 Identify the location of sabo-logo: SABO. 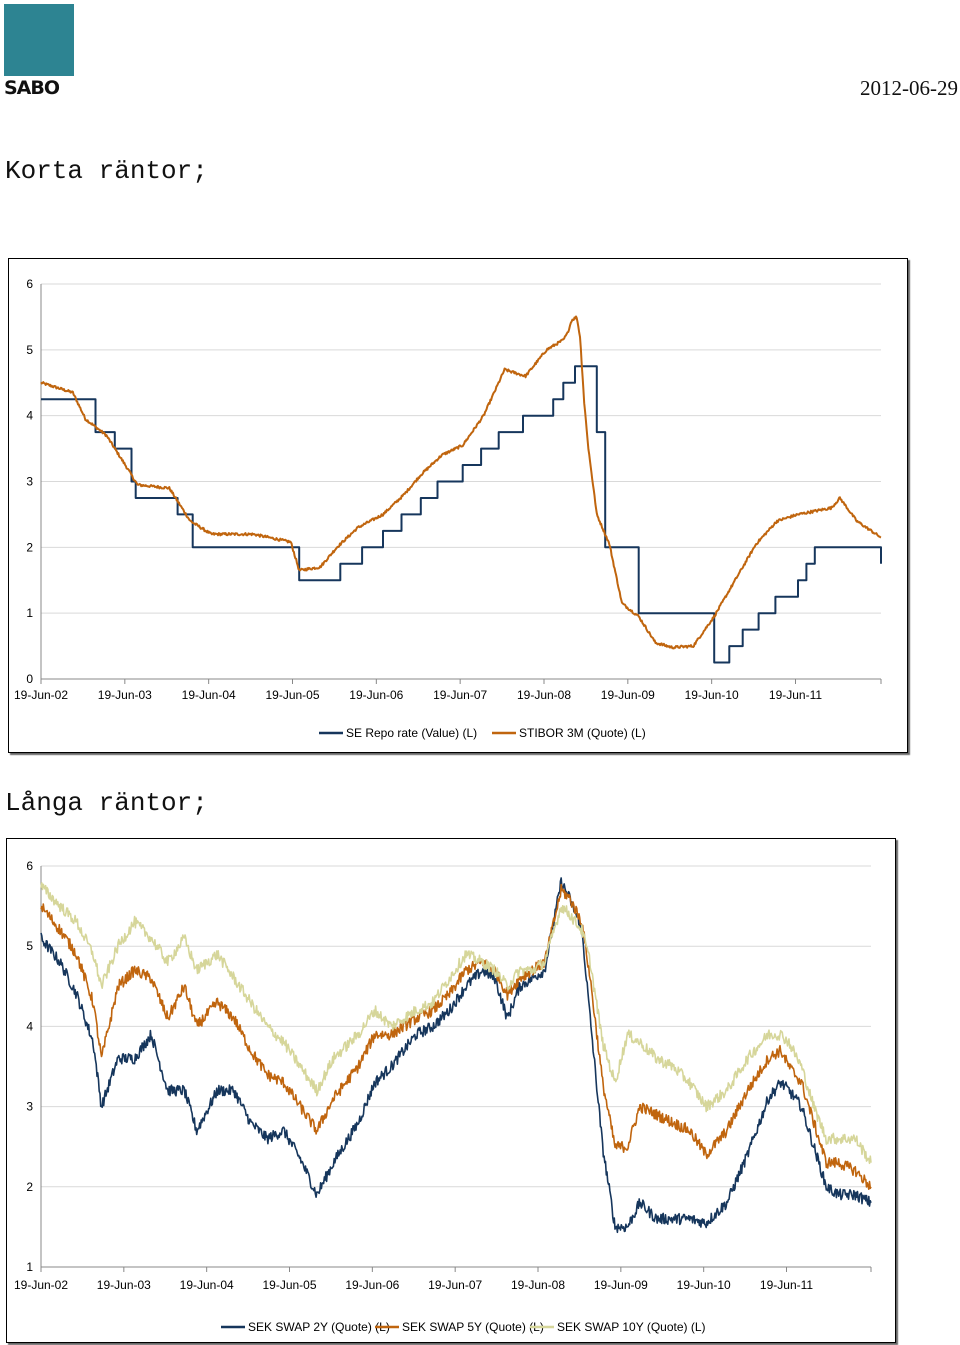
(40, 51).